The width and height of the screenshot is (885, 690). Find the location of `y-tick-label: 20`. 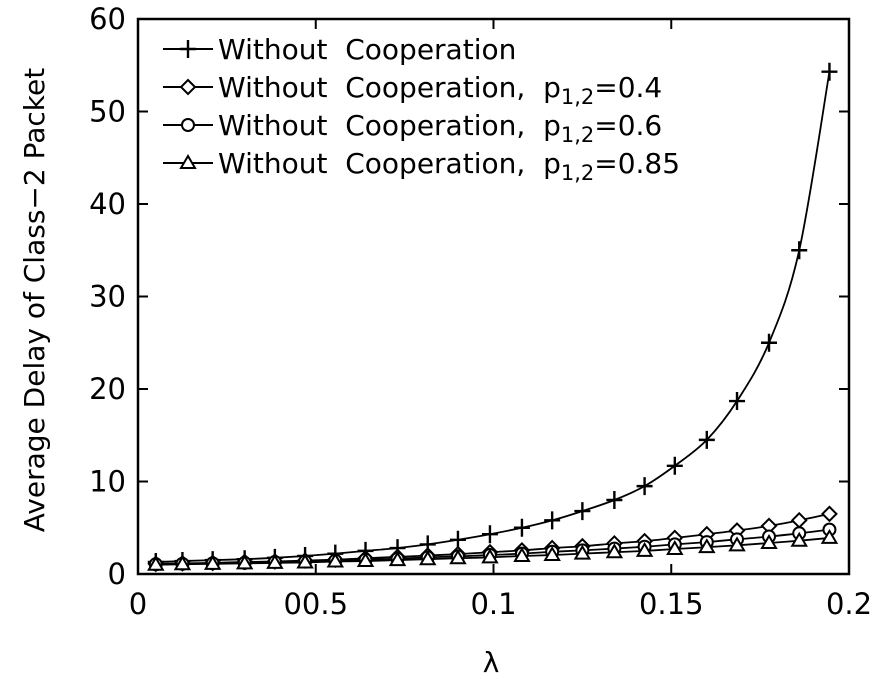

y-tick-label: 20 is located at coordinates (107, 389).